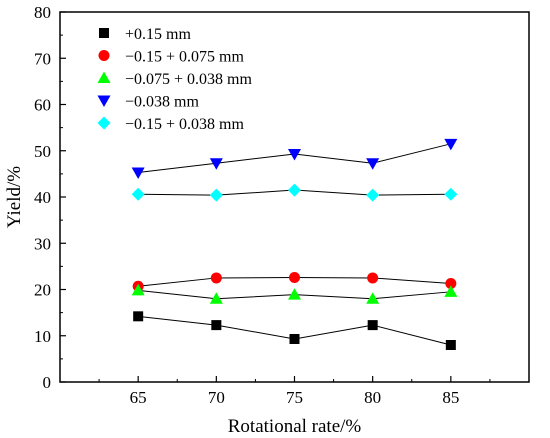 Image resolution: width=550 pixels, height=438 pixels. Describe the element at coordinates (158, 34) in the screenshot. I see `legend-label: +0.15 mm` at that location.